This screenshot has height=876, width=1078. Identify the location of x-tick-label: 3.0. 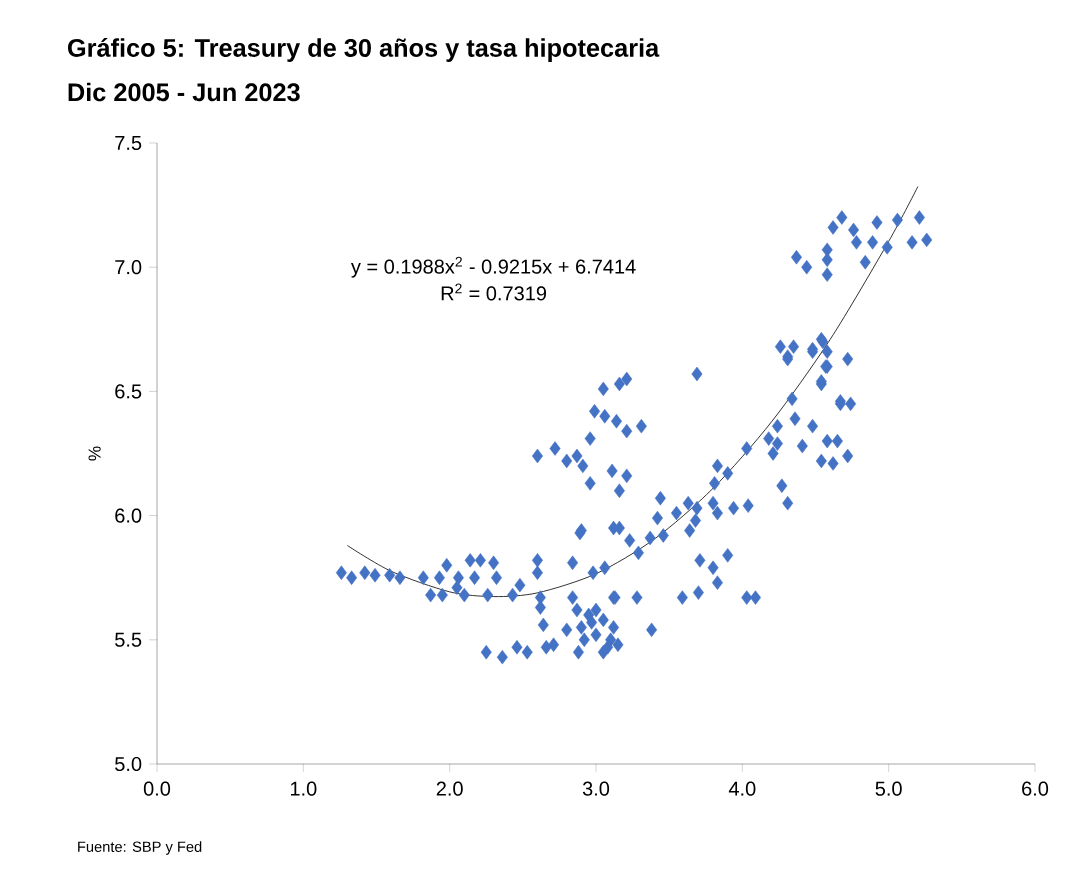
(596, 788).